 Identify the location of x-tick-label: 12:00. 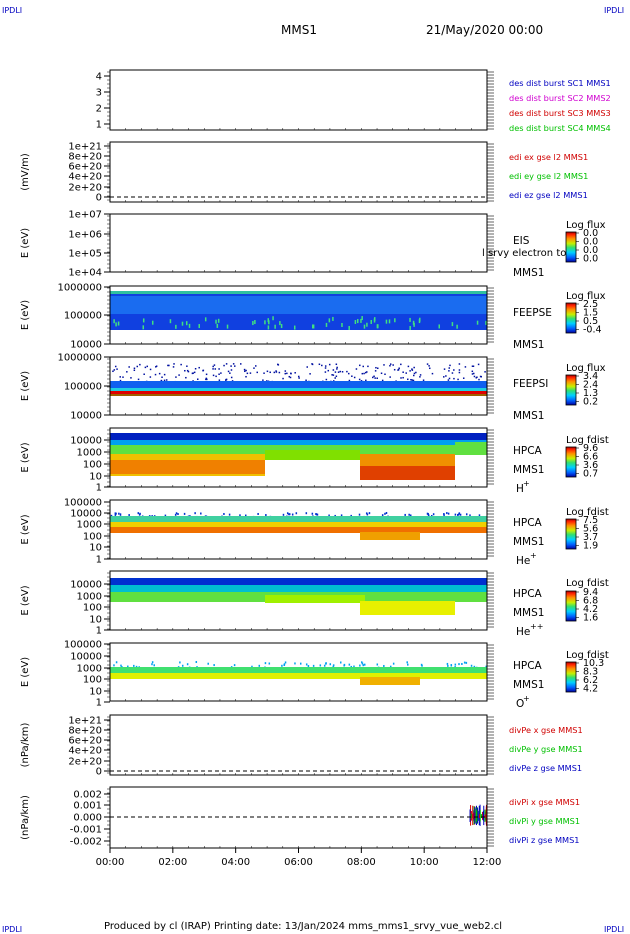
(487, 862).